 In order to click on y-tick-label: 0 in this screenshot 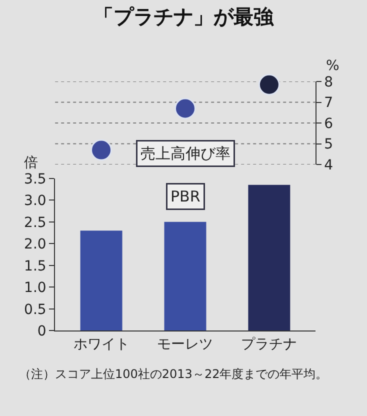, I will do `click(41, 332)`.